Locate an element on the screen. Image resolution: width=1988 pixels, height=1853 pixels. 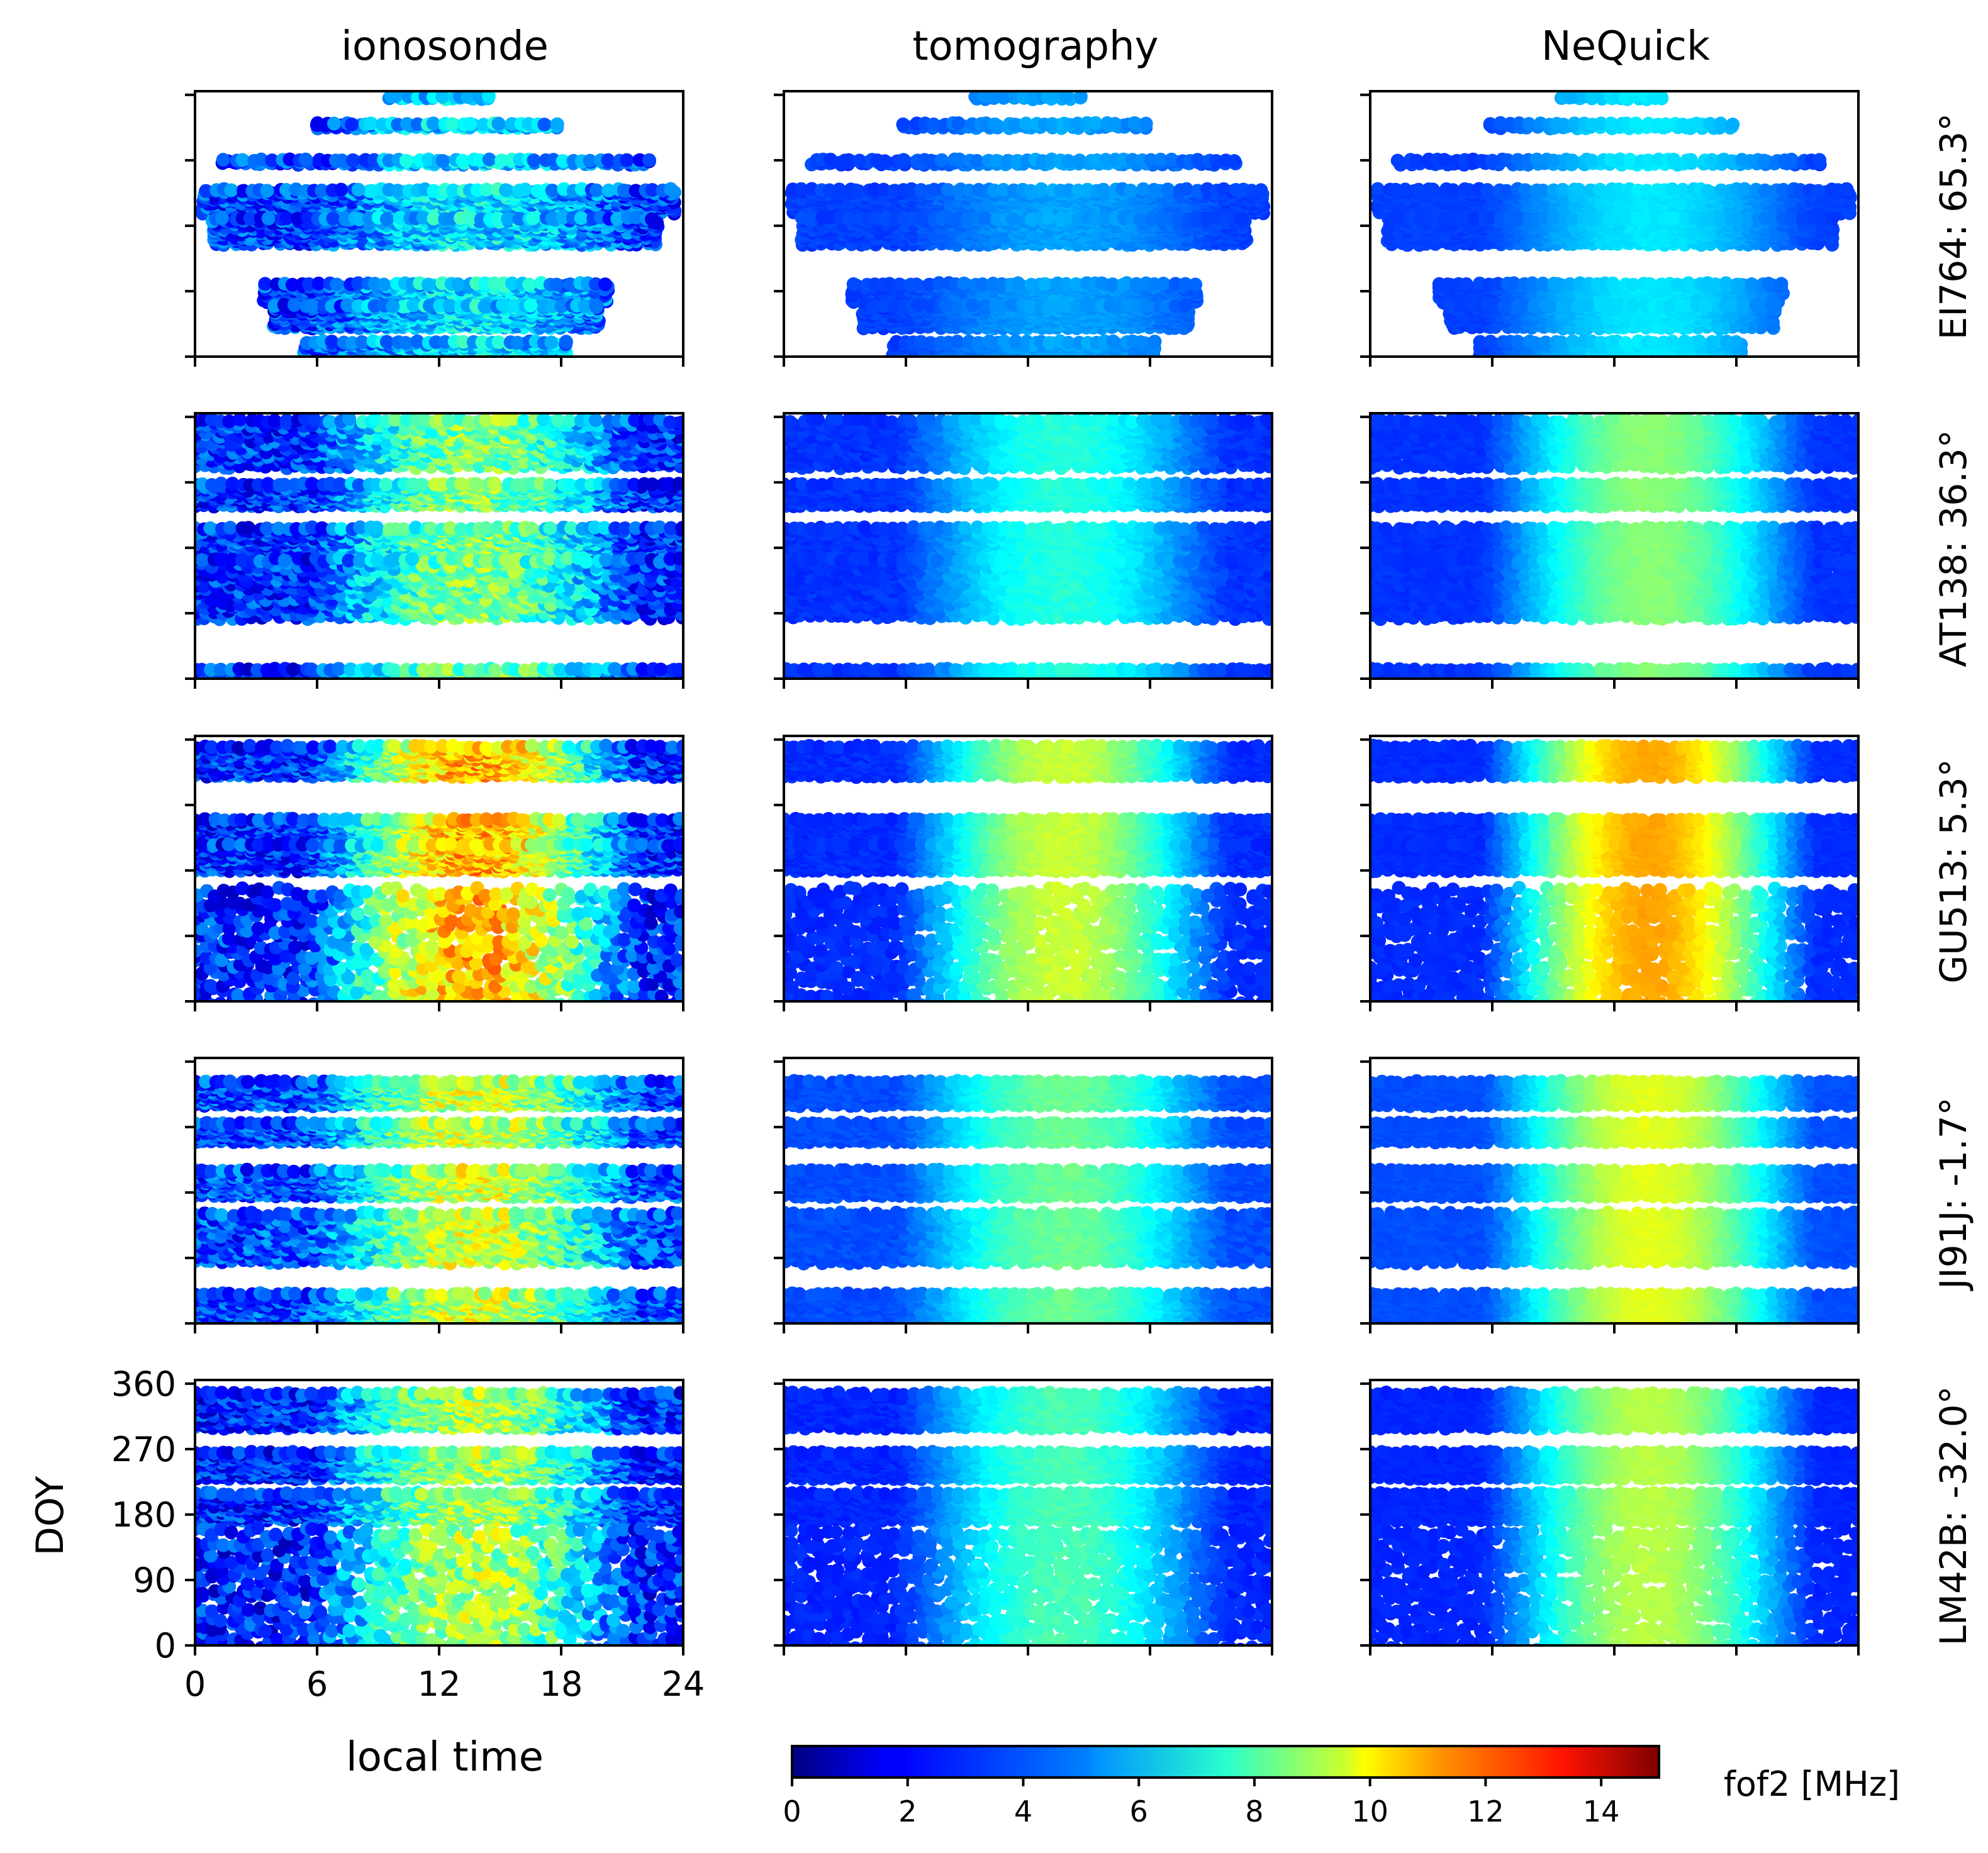
column-title-nequick: NeQuick is located at coordinates (1626, 46).